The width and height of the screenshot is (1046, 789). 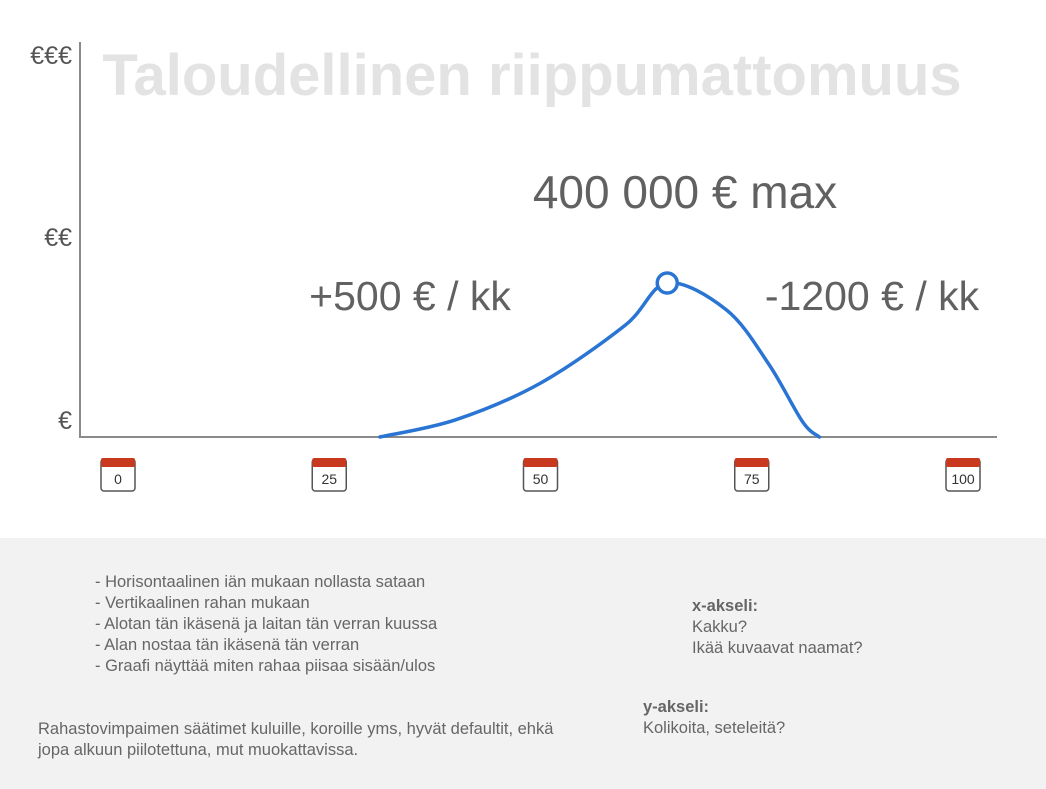 I want to click on x-tick-calendars: 0 25 50 75 100, so click(x=540, y=475).